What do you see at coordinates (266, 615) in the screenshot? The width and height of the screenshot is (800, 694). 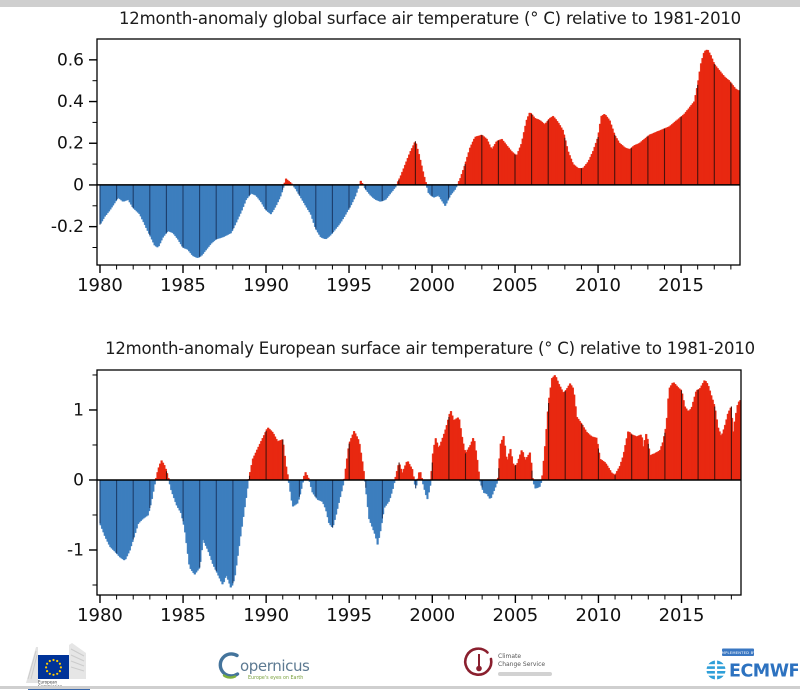 I see `european-xtick-label: 1990` at bounding box center [266, 615].